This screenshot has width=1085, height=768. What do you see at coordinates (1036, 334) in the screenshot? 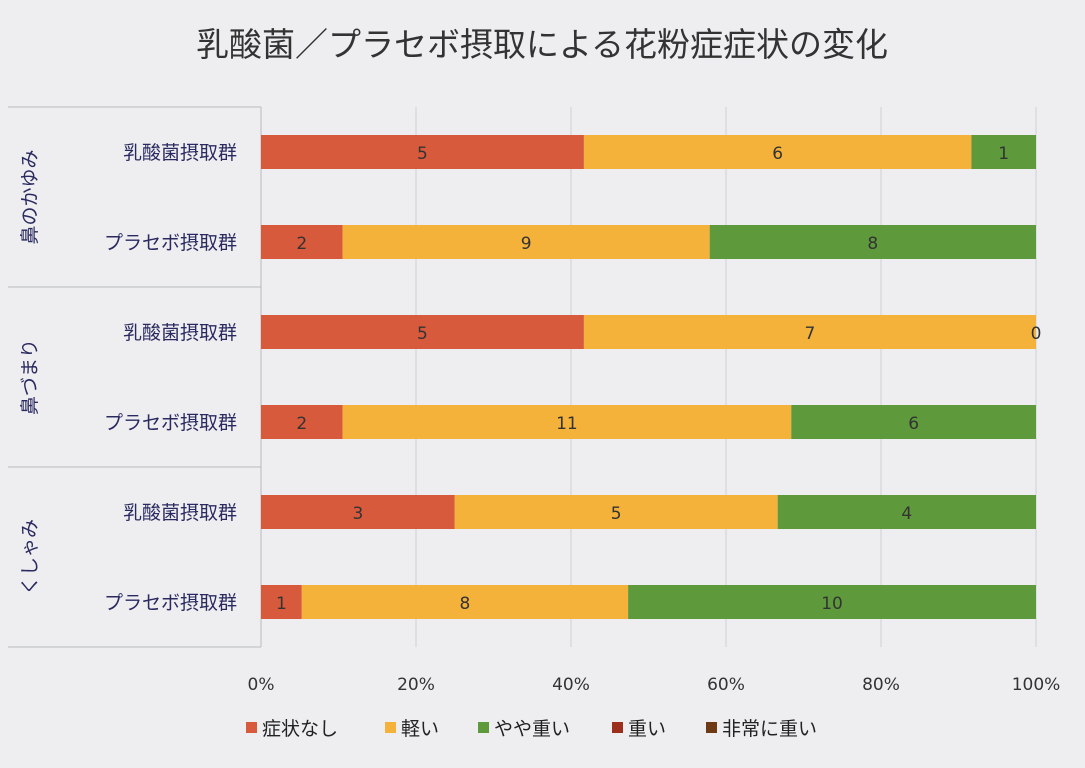
I see `data-label: 0` at bounding box center [1036, 334].